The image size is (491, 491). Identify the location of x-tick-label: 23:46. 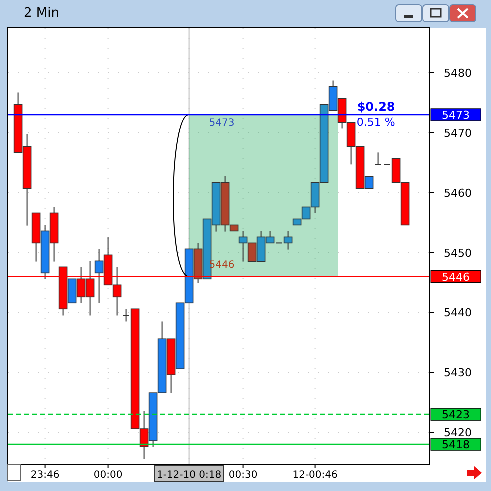
(45, 475).